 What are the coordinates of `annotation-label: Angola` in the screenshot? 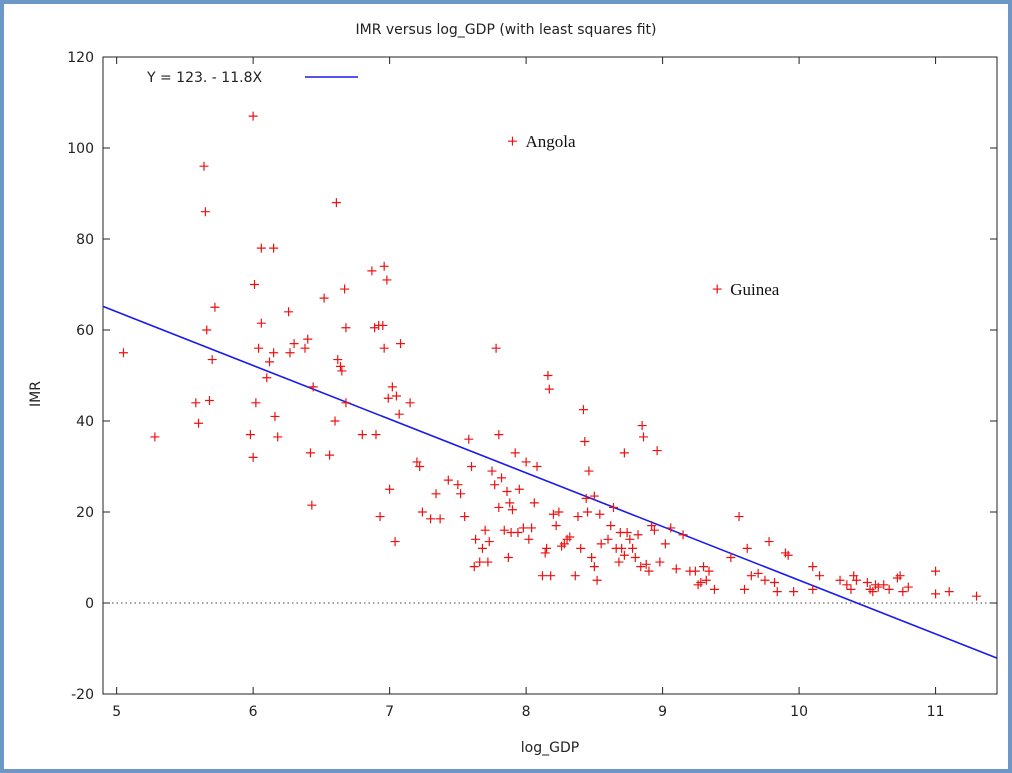 It's located at (550, 141).